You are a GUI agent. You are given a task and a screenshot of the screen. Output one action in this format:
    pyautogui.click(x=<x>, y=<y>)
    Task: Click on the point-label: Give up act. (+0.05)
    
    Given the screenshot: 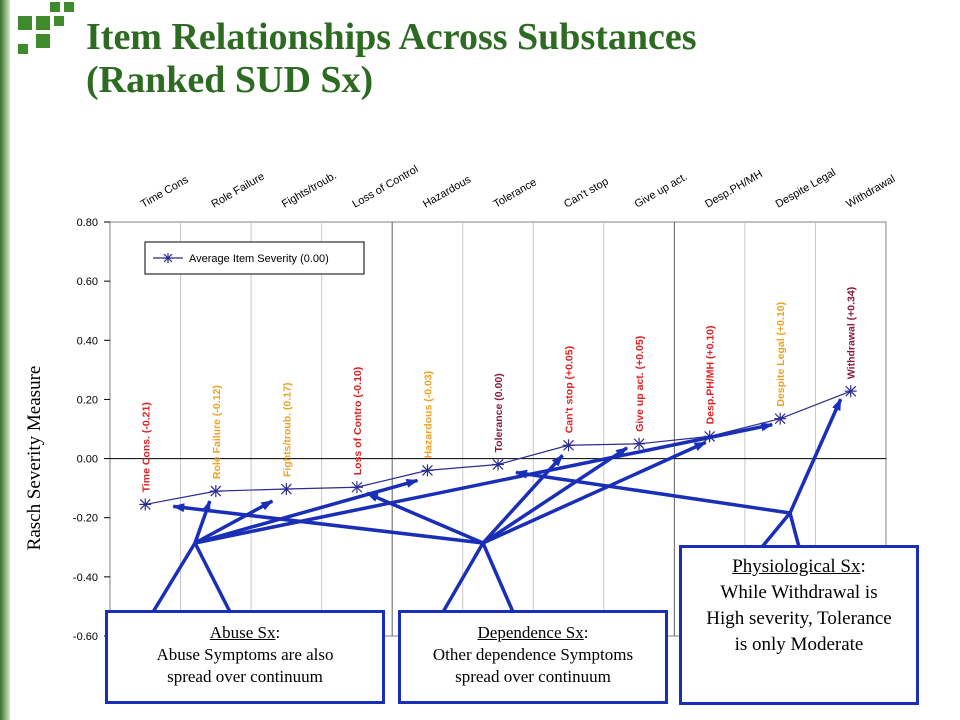 What is the action you would take?
    pyautogui.click(x=640, y=384)
    